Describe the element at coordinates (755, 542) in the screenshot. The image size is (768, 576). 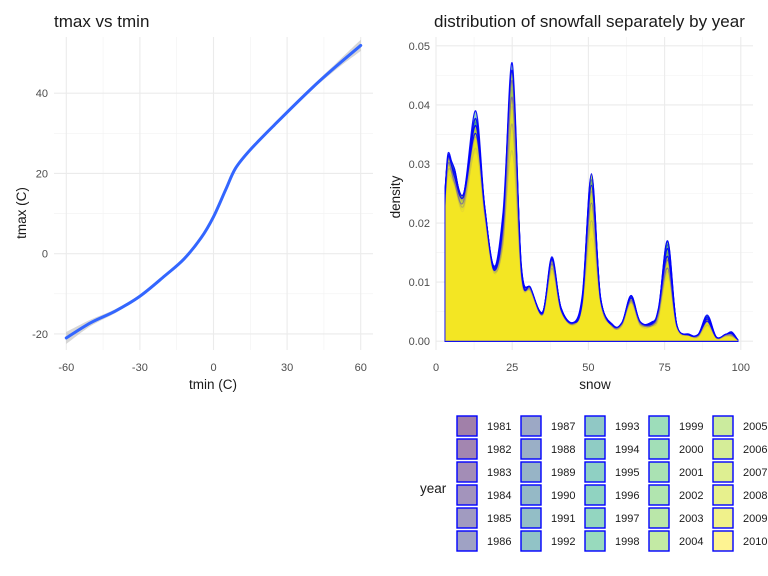
I see `legend-label: 2010` at that location.